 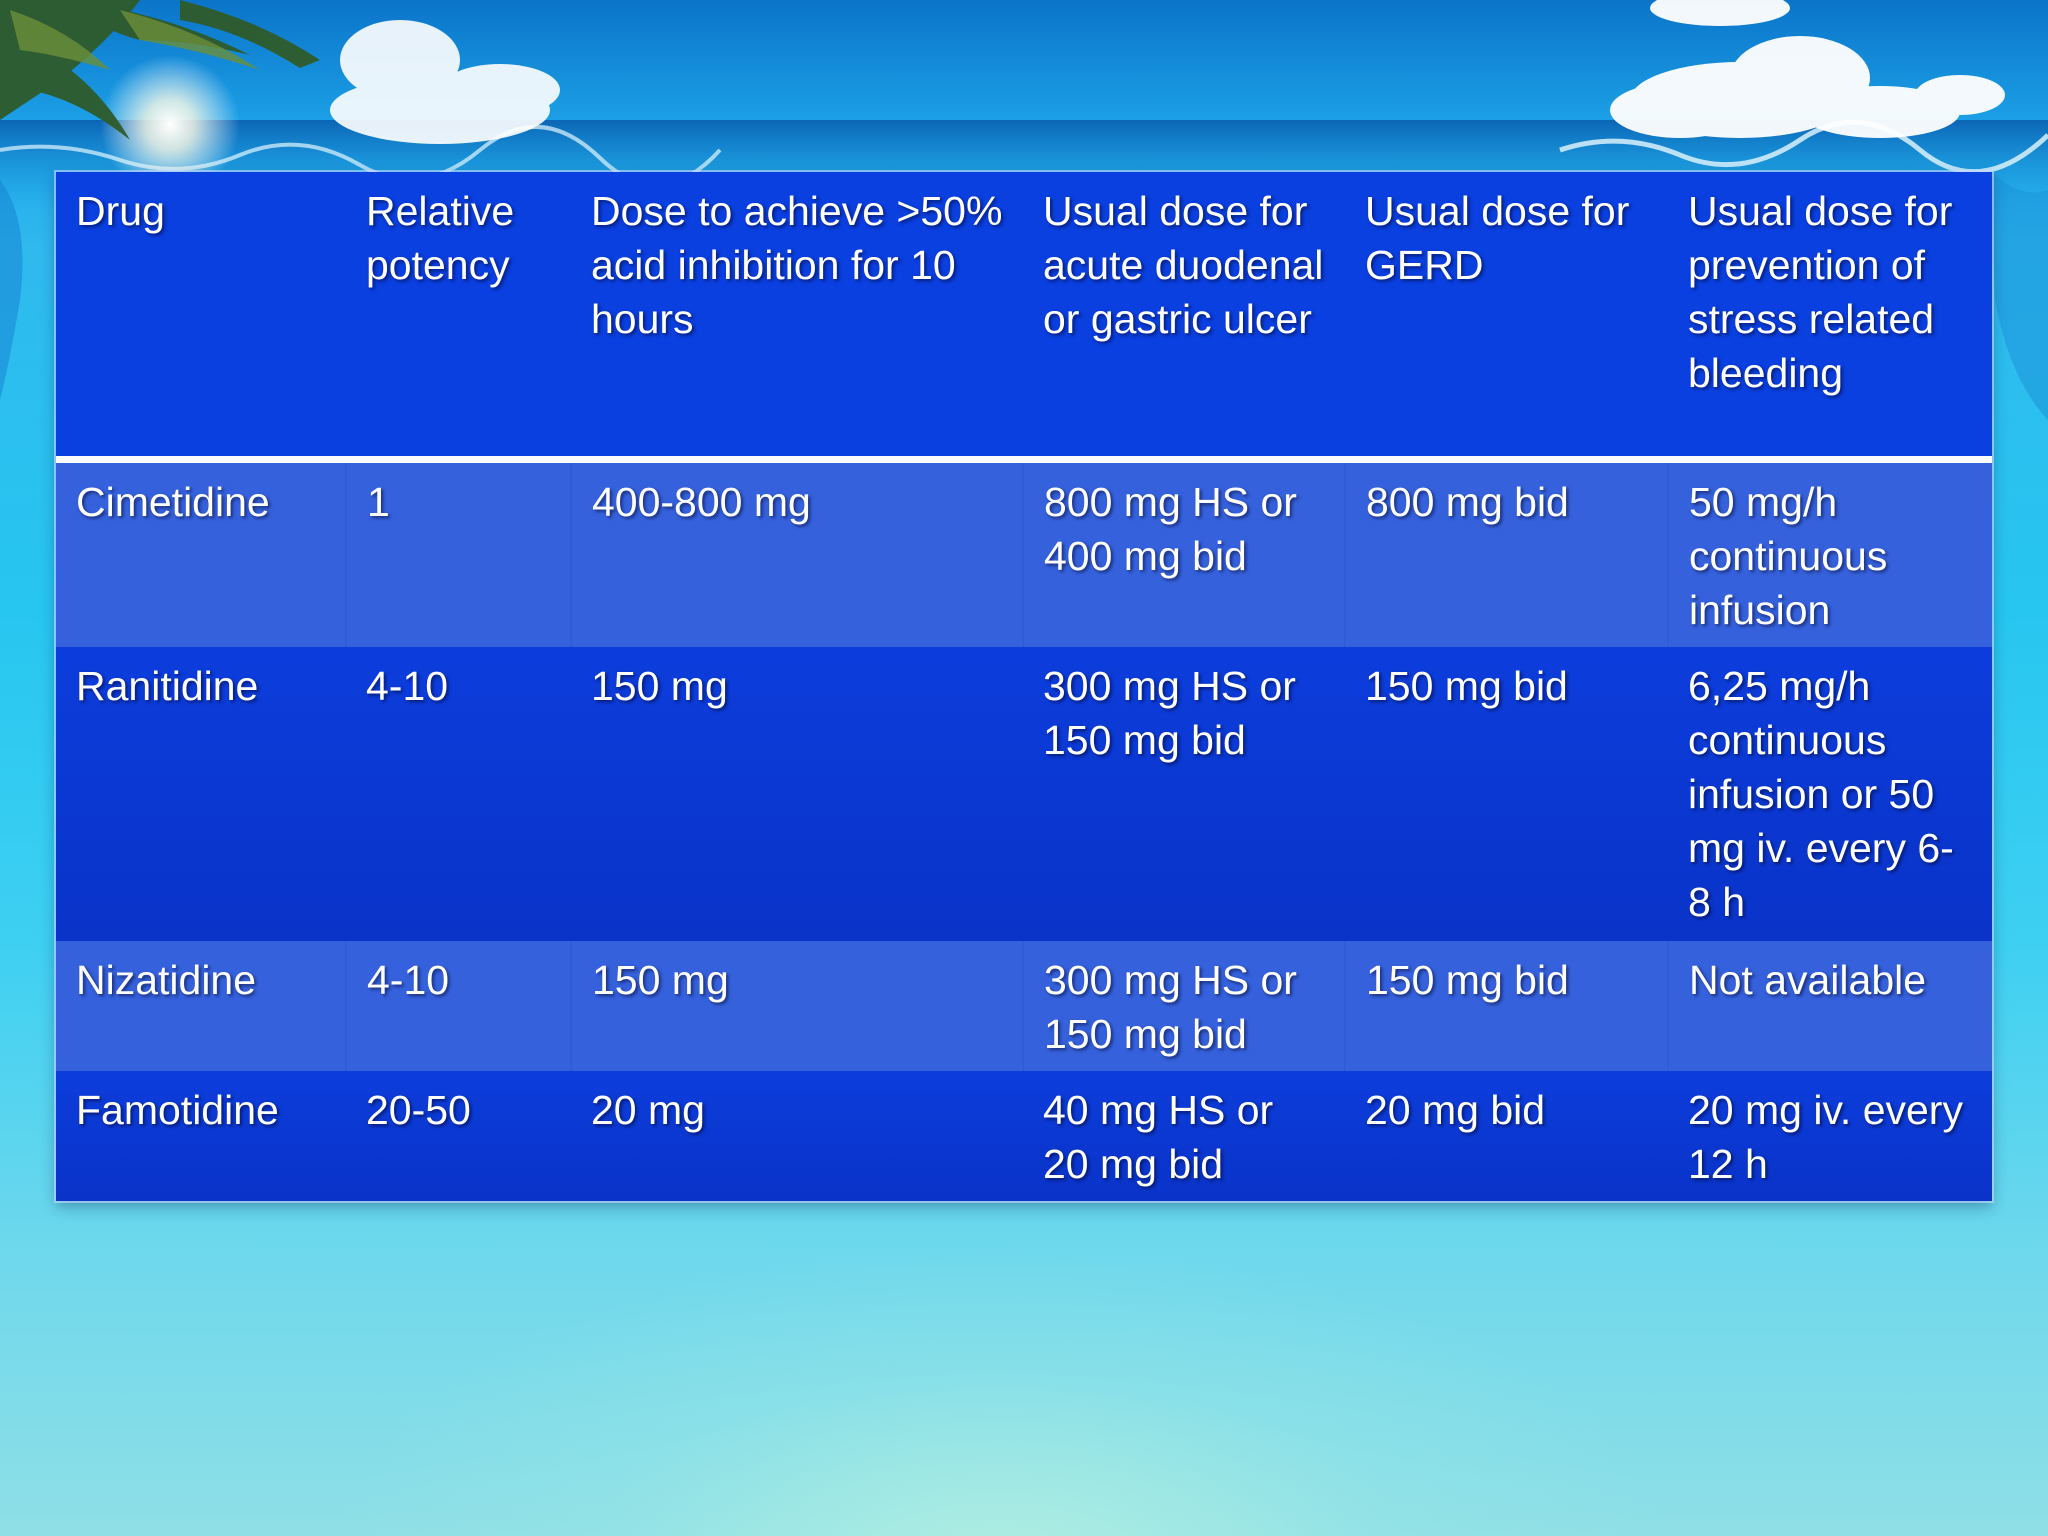 What do you see at coordinates (1506, 317) in the screenshot?
I see `header-gerd-dose: Usual dose for GERD` at bounding box center [1506, 317].